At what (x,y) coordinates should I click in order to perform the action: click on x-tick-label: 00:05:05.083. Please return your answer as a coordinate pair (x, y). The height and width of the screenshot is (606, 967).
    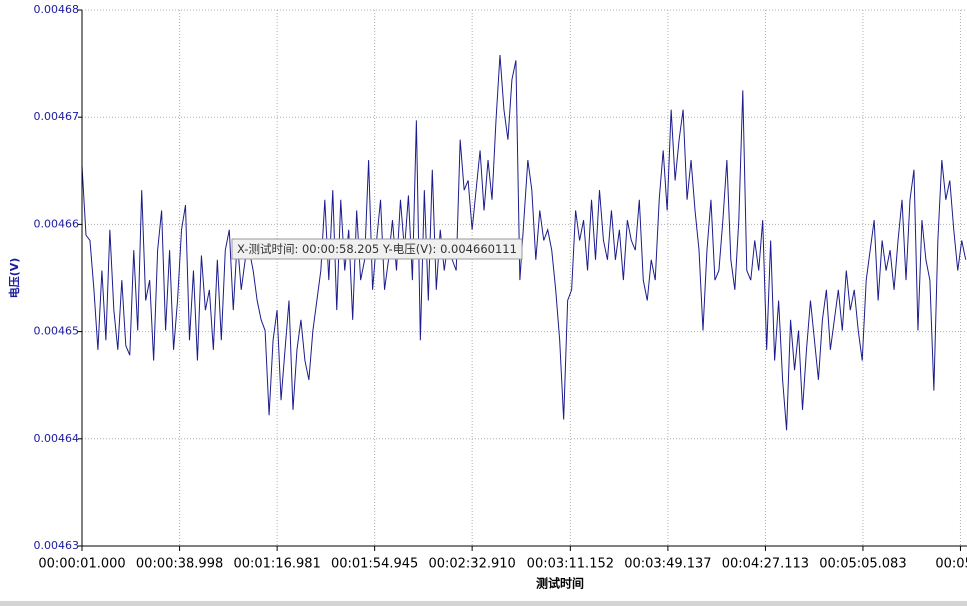
    Looking at the image, I should click on (862, 564).